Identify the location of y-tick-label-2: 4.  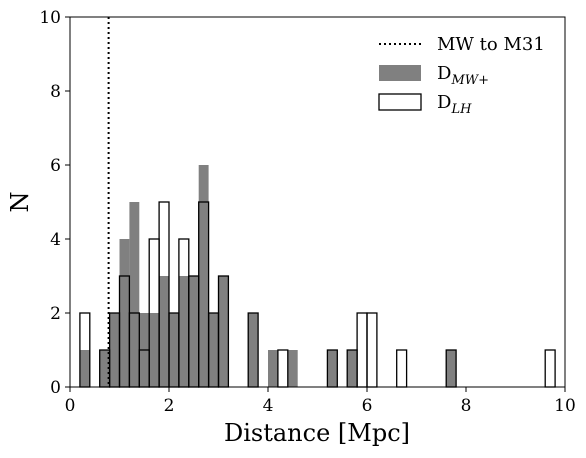
(55, 240).